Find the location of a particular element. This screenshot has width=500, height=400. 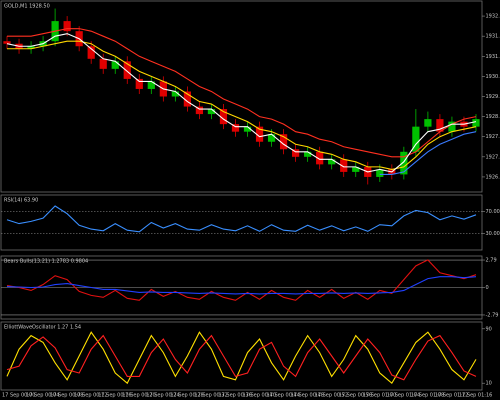

x-tick-label: 17 Sep 00:20 is located at coordinates (138, 396).